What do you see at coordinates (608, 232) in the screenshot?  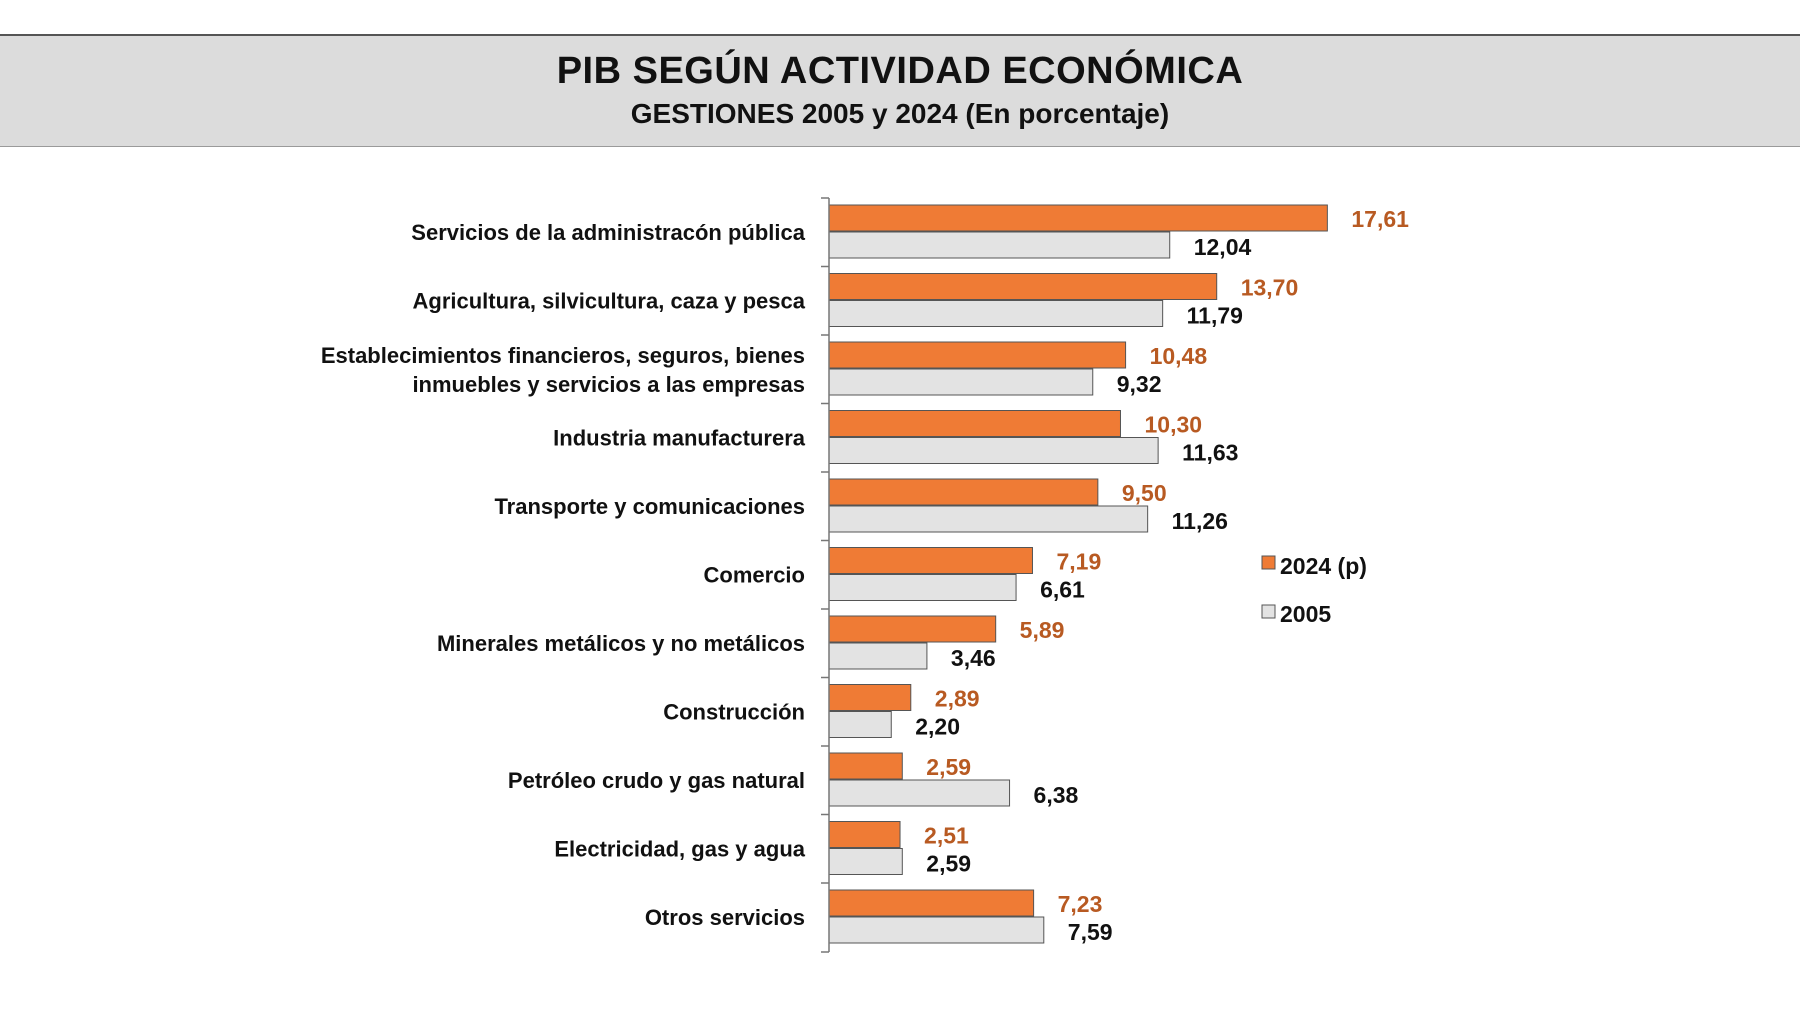 I see `category-label: Servicios de la administracón pública` at bounding box center [608, 232].